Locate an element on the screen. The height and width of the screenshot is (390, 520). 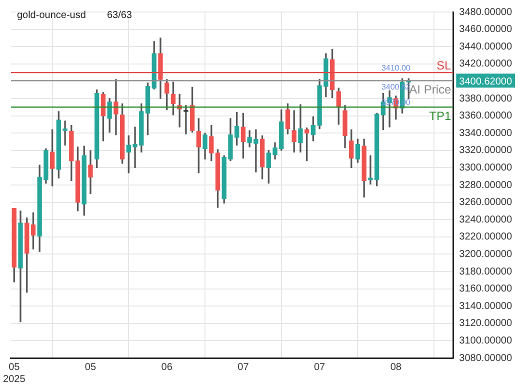
y-tick-label: 3240.00000 is located at coordinates (485, 220).